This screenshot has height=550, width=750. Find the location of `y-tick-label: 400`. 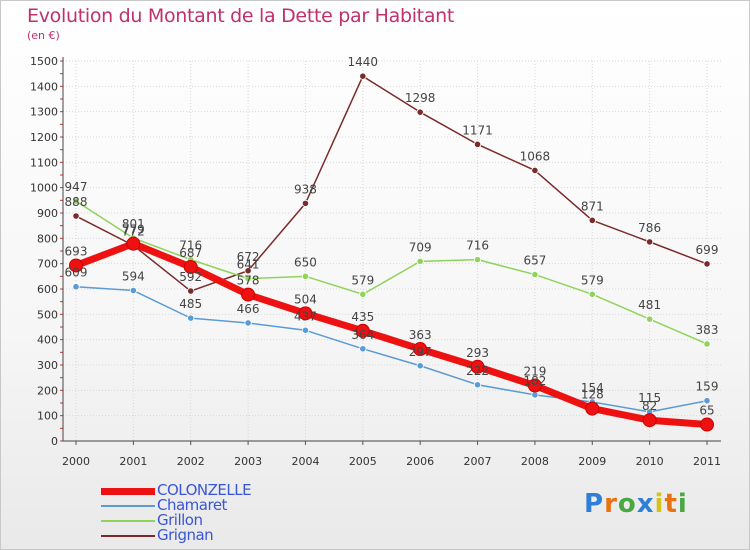

y-tick-label: 400 is located at coordinates (47, 340).